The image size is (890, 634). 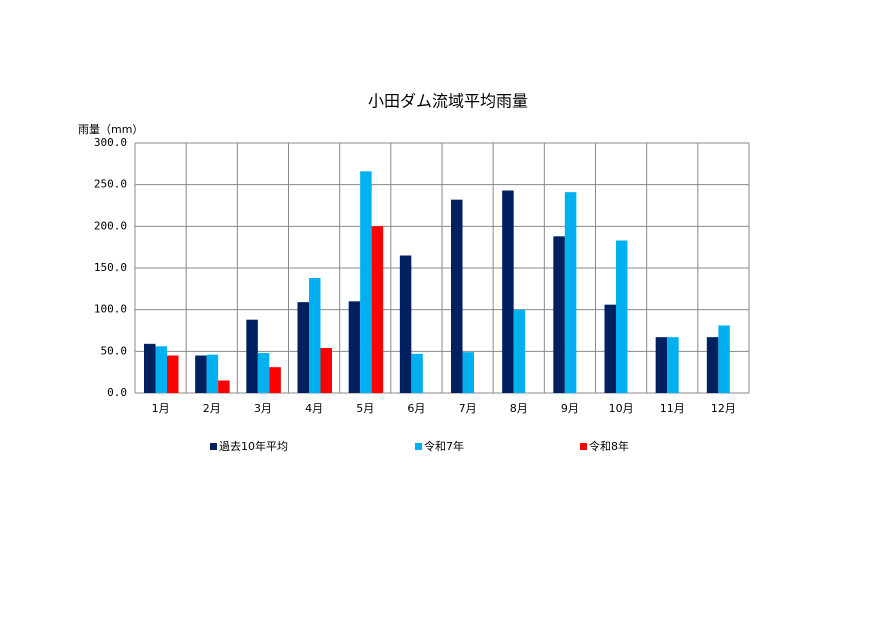 I want to click on x-tick-label: 9月, so click(x=570, y=408).